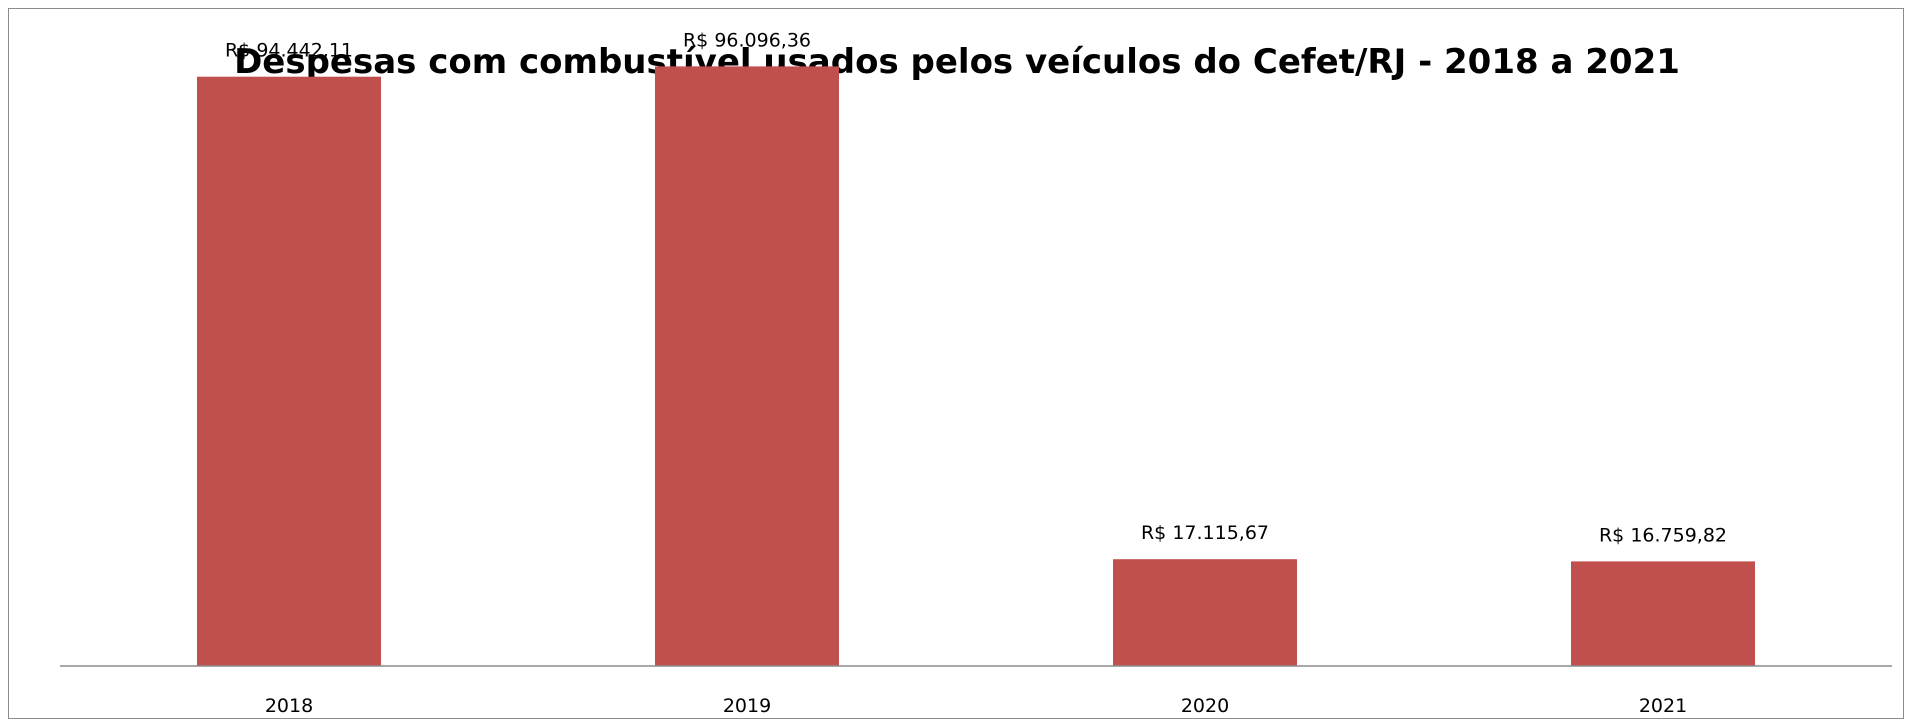 This screenshot has width=1914, height=727. What do you see at coordinates (289, 706) in the screenshot?
I see `x-tick-label-2018: 2018` at bounding box center [289, 706].